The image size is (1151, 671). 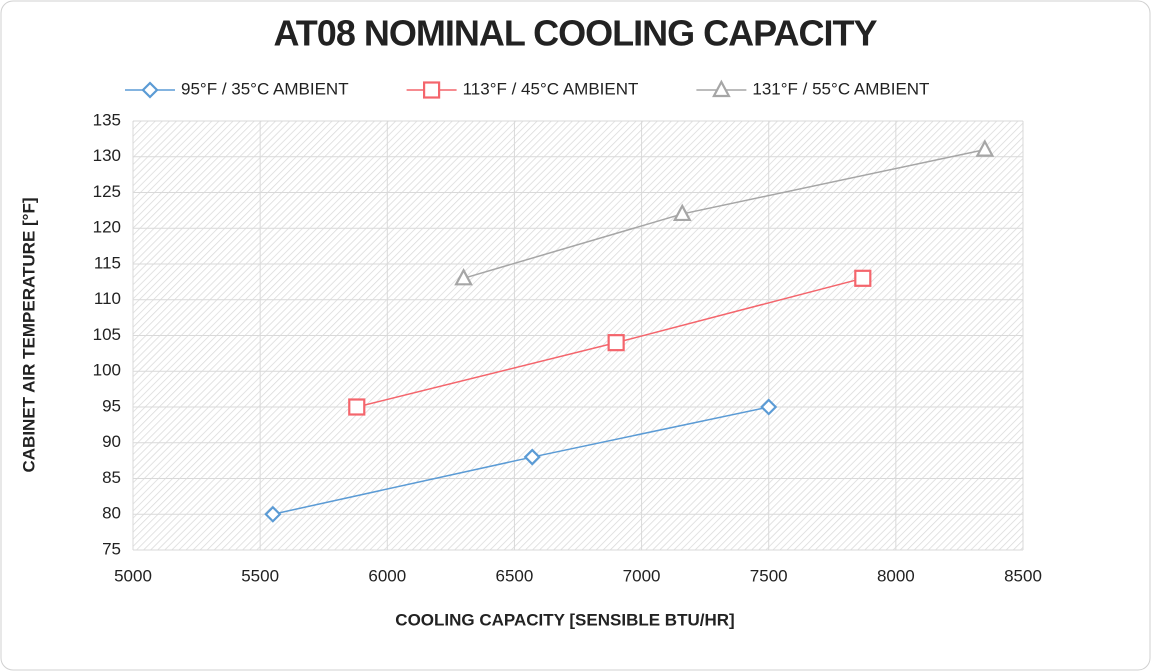 What do you see at coordinates (107, 262) in the screenshot?
I see `y-tick-label: 115` at bounding box center [107, 262].